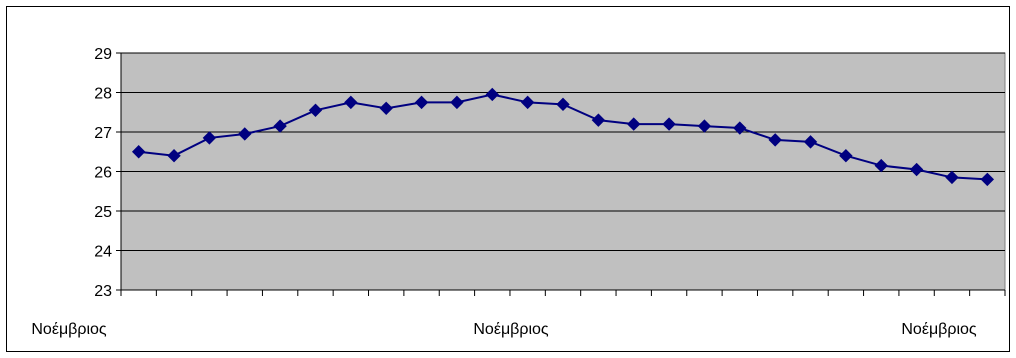 The height and width of the screenshot is (358, 1016). What do you see at coordinates (103, 94) in the screenshot?
I see `y-tick-label: 28` at bounding box center [103, 94].